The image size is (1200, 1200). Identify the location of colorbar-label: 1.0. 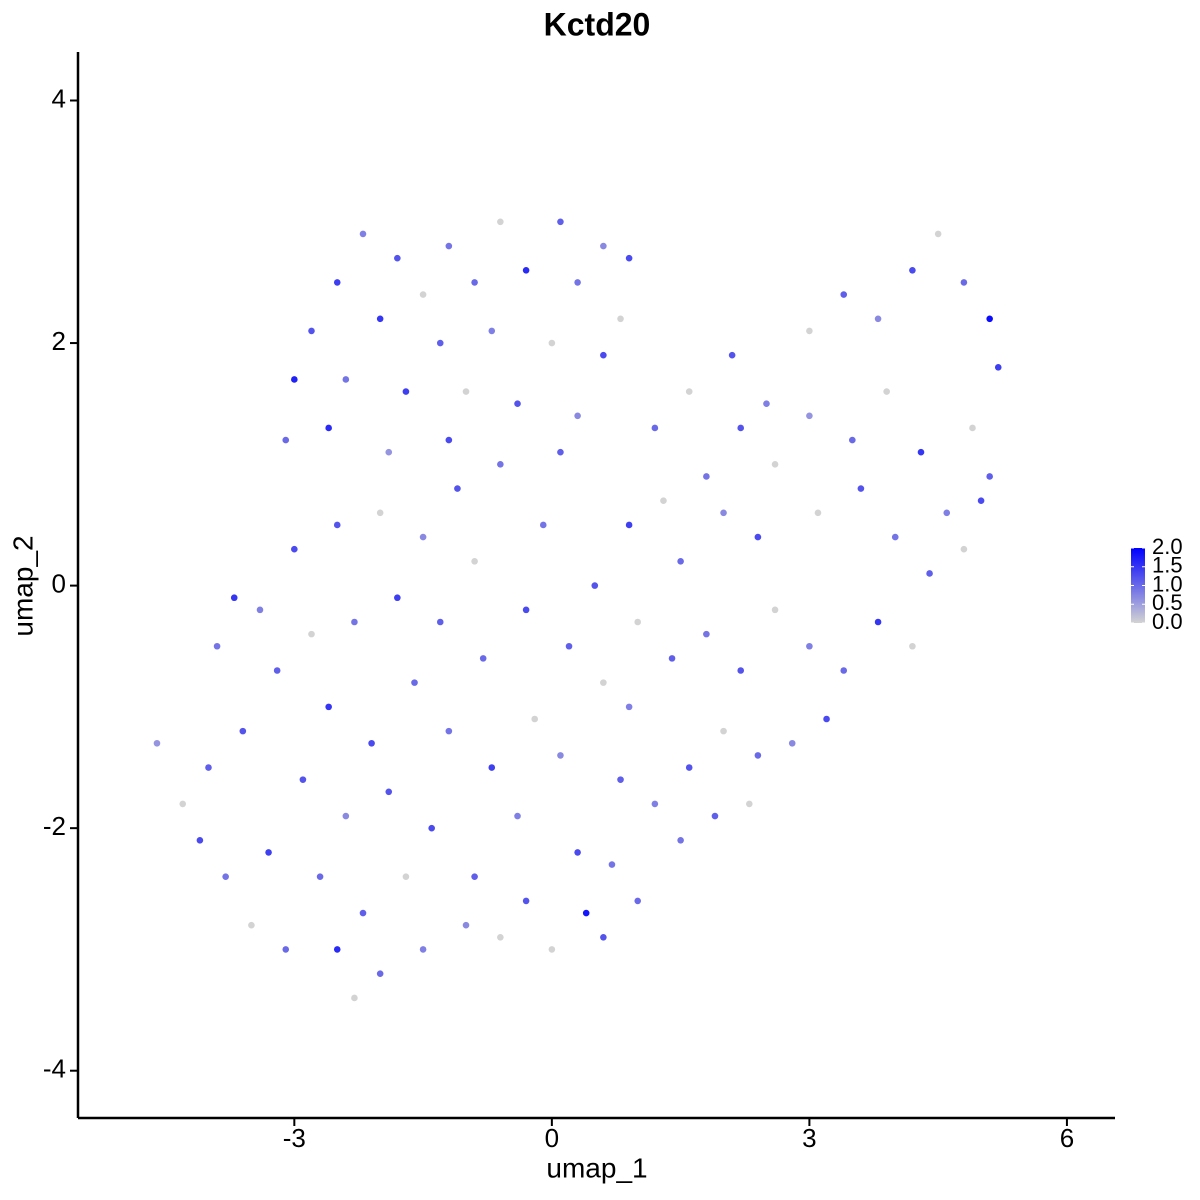
(1167, 583).